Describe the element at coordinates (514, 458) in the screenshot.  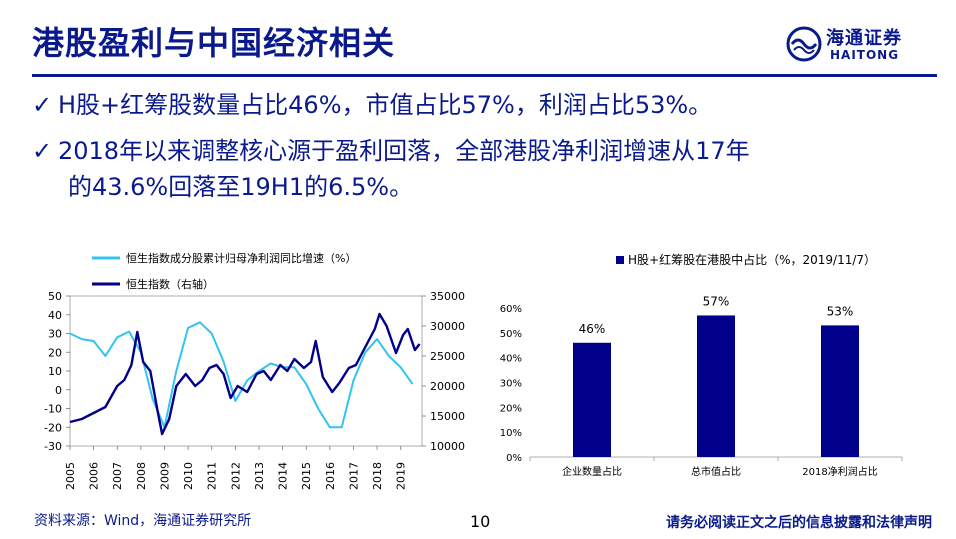
I see `bar-y-tick-label: 0%` at that location.